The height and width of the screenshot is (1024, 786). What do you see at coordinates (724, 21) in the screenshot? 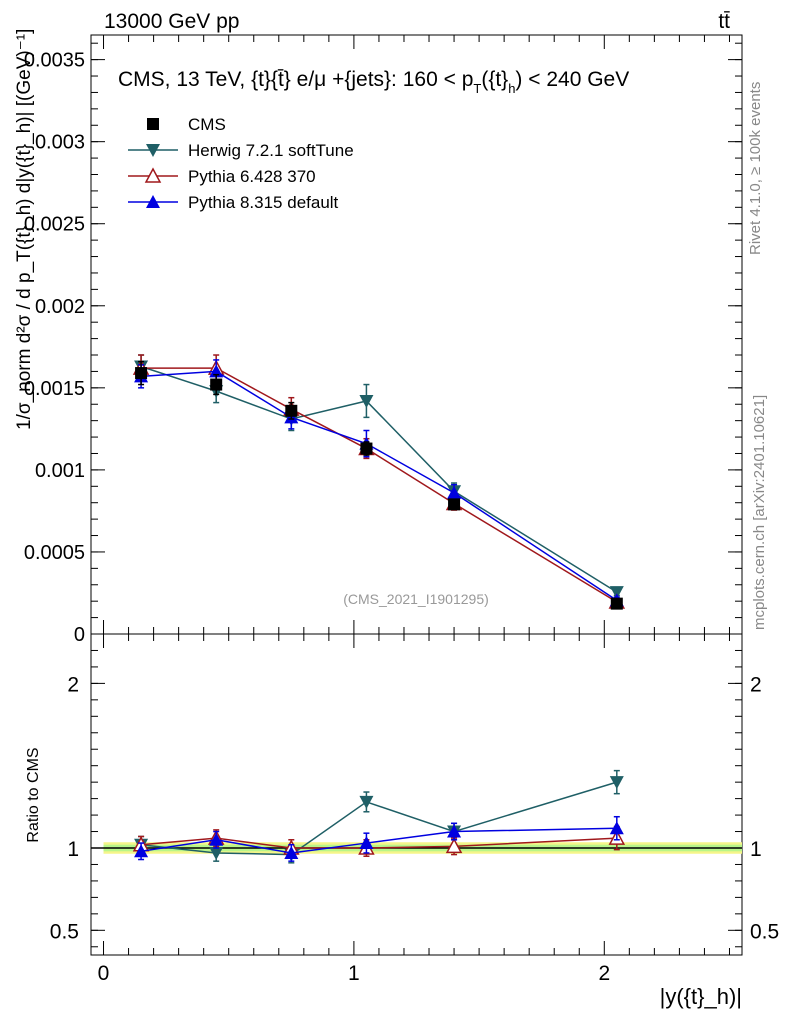
I see `process-label: tt̄` at bounding box center [724, 21].